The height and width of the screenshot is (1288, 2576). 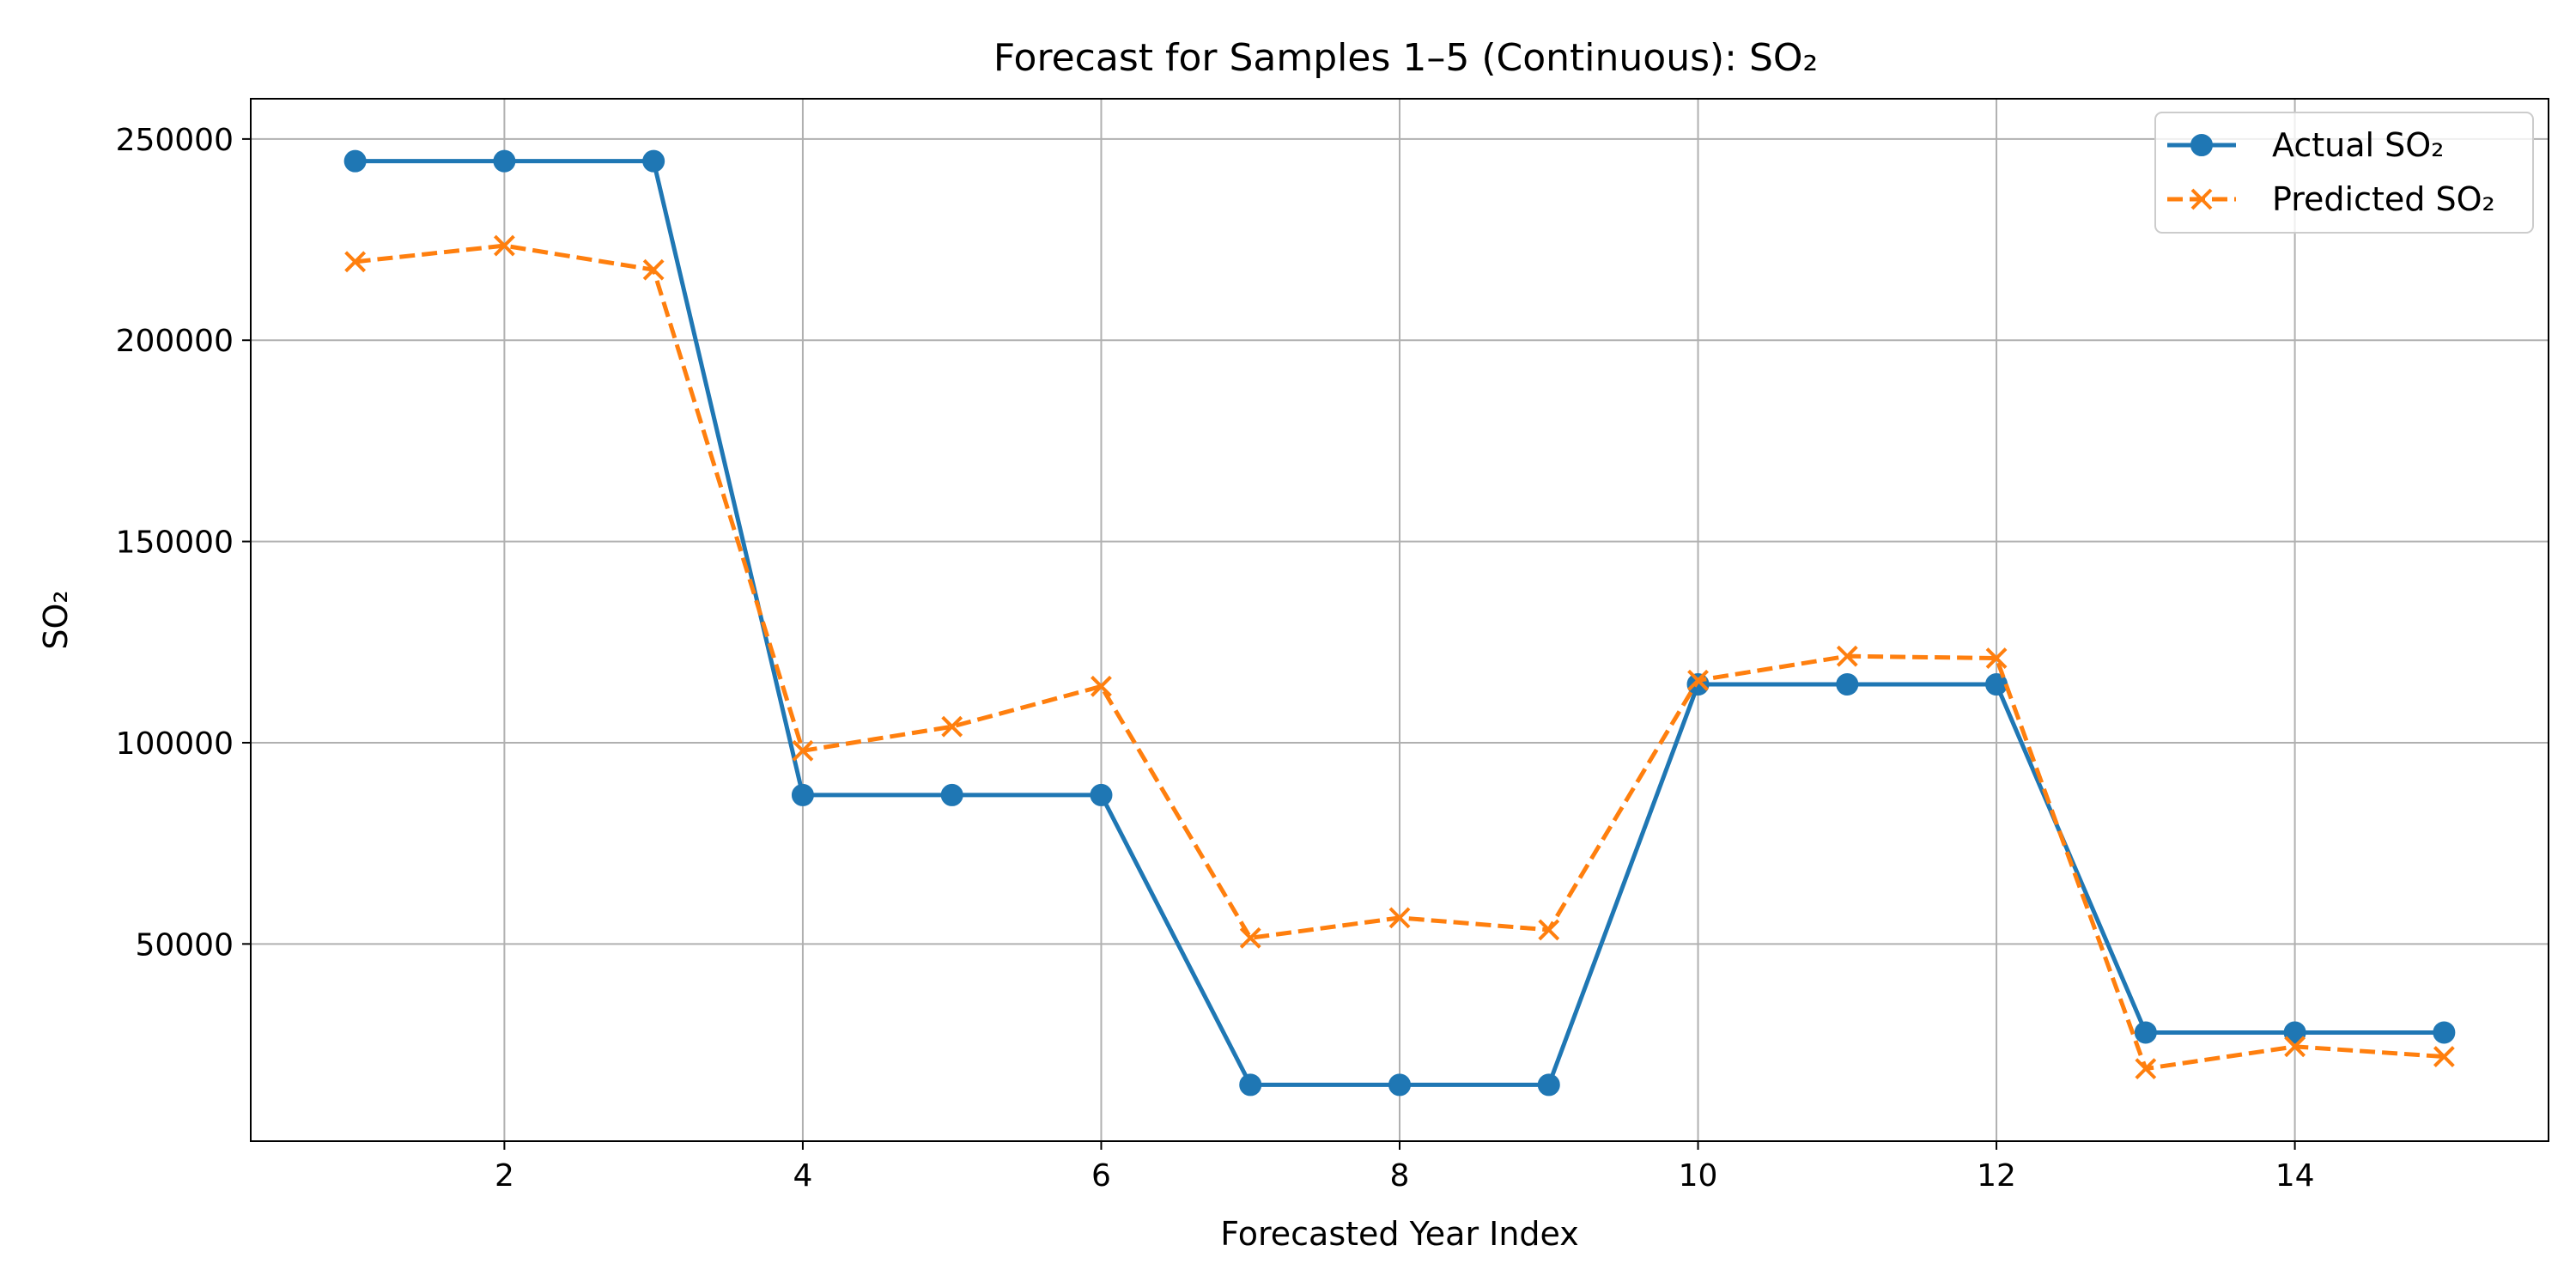 I want to click on y-axis-label: SO₂, so click(x=56, y=619).